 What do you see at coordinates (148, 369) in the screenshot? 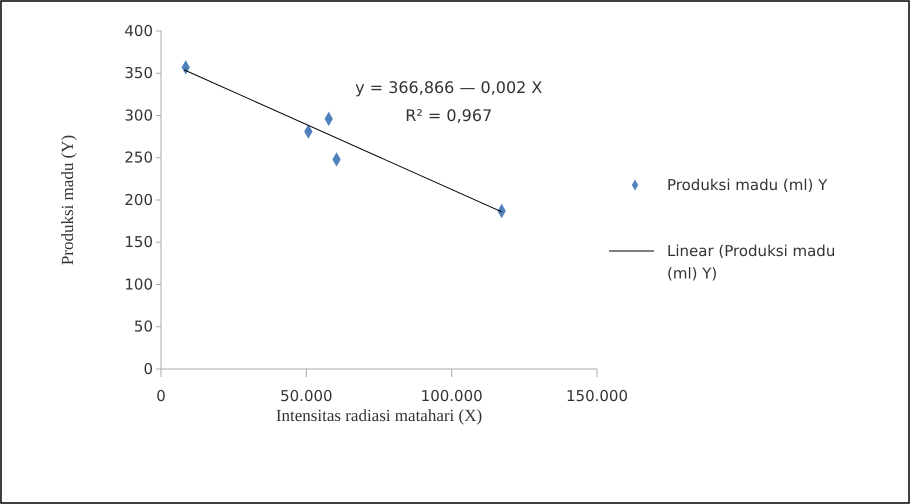
I see `y-tick-label: 0` at bounding box center [148, 369].